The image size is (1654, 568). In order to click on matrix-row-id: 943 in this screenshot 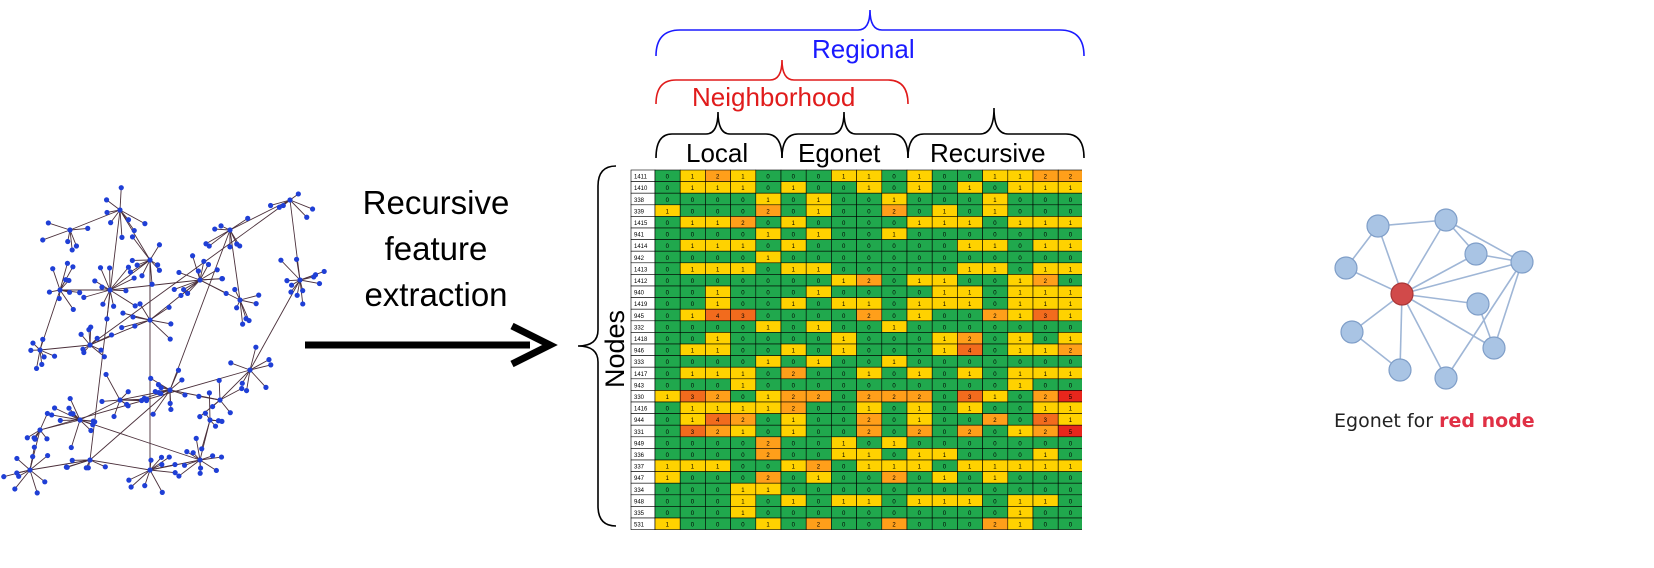, I will do `click(639, 386)`.